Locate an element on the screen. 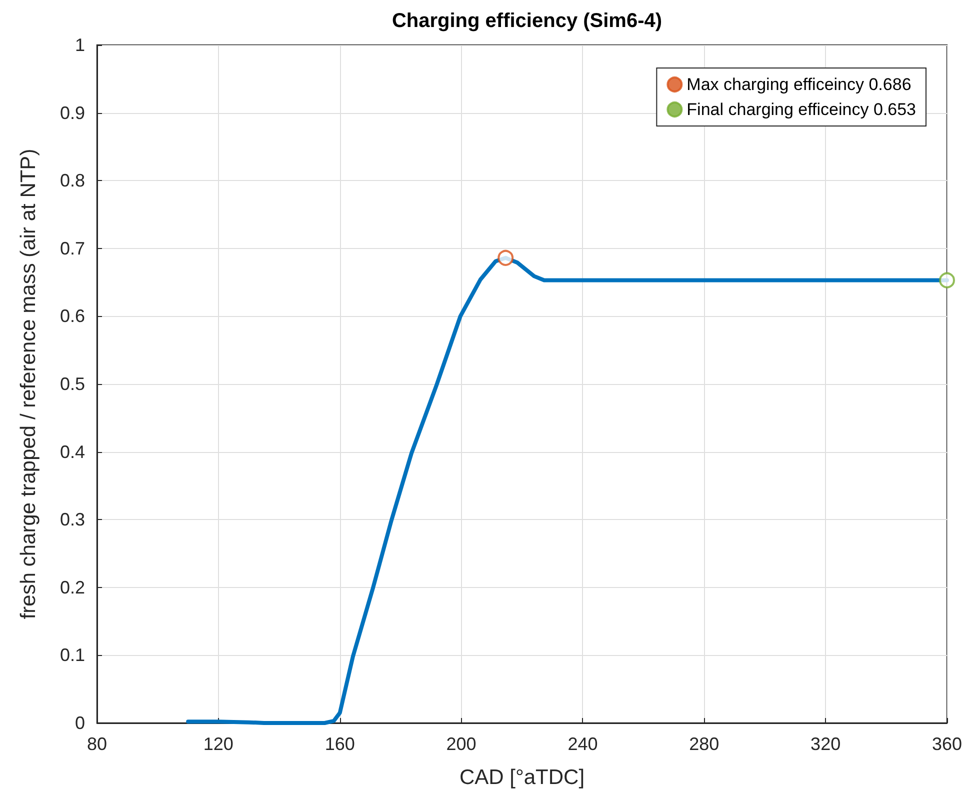 Image resolution: width=968 pixels, height=809 pixels. y-tick-label: 0.4 is located at coordinates (72, 452).